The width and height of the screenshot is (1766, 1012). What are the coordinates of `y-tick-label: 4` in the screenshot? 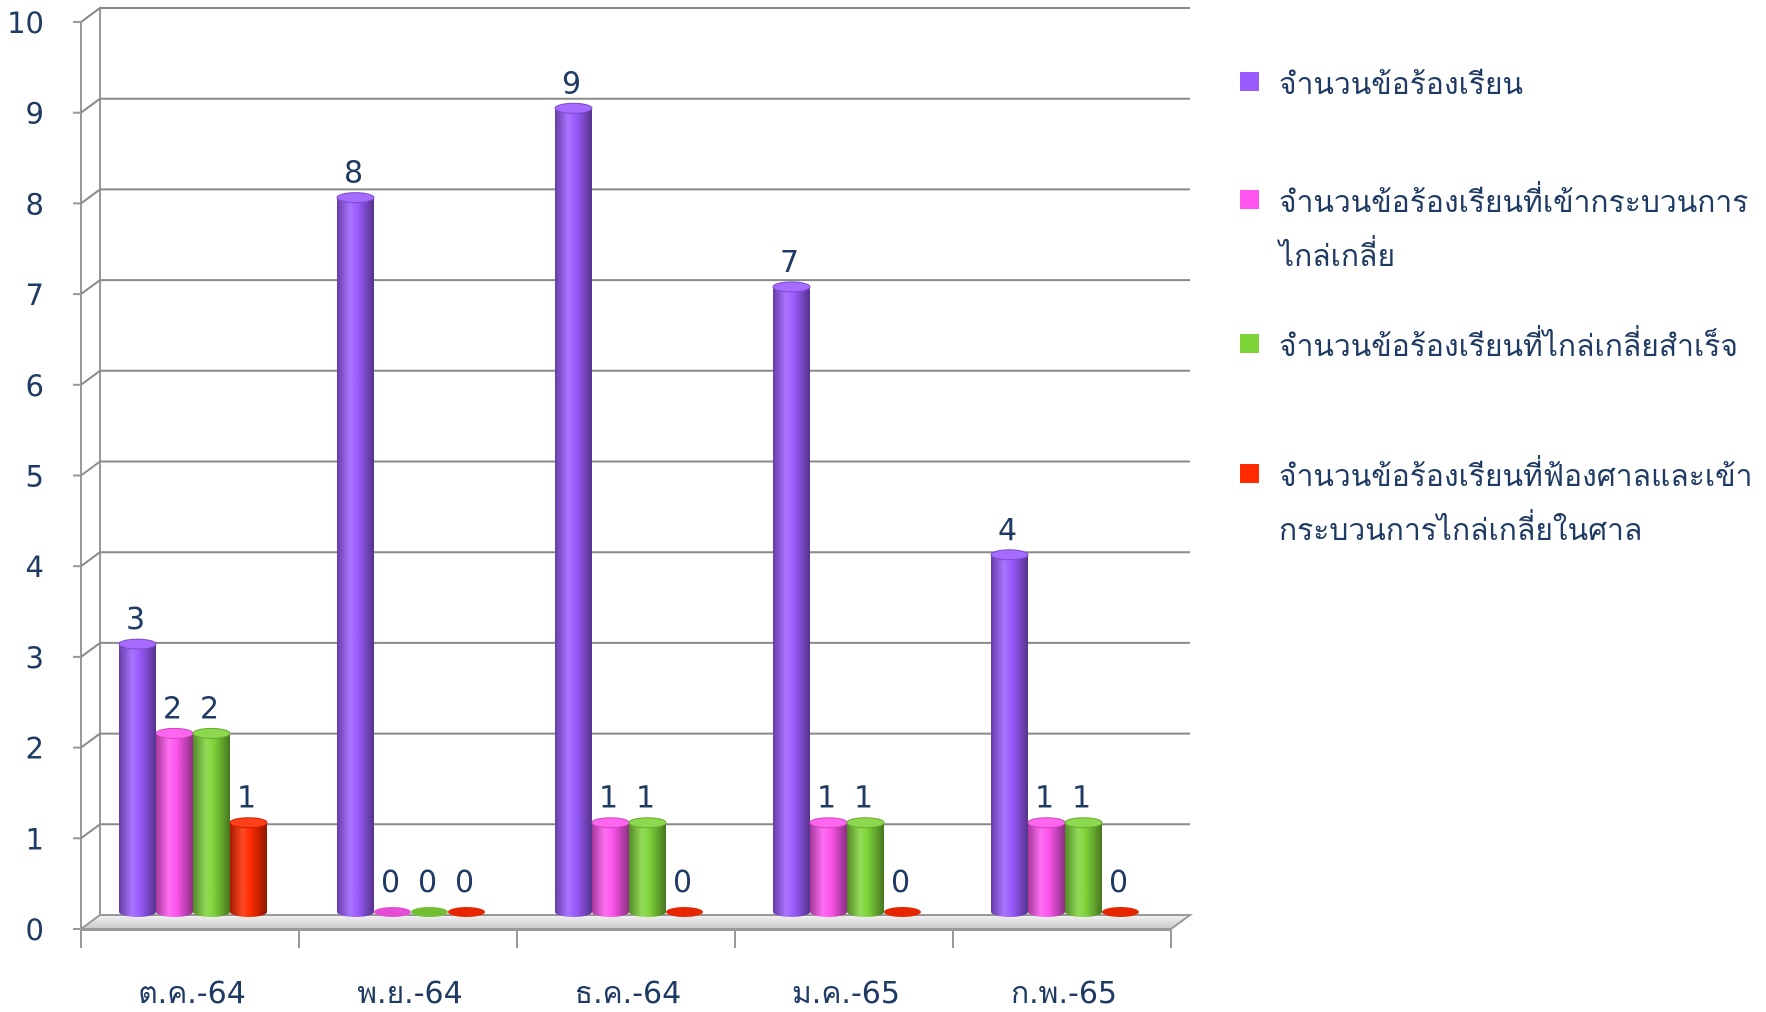 It's located at (35, 567).